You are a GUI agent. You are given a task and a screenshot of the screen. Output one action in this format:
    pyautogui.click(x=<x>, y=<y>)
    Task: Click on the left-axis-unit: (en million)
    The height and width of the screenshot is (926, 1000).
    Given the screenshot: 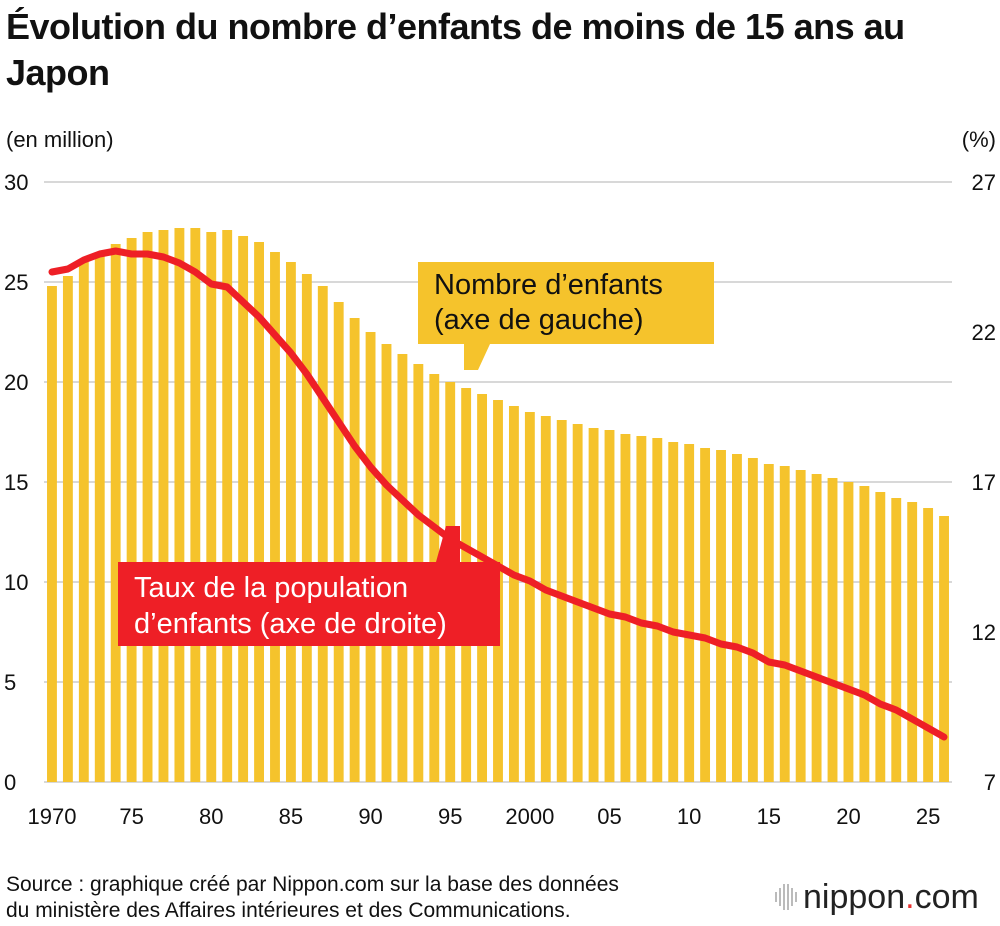 What is the action you would take?
    pyautogui.click(x=60, y=139)
    